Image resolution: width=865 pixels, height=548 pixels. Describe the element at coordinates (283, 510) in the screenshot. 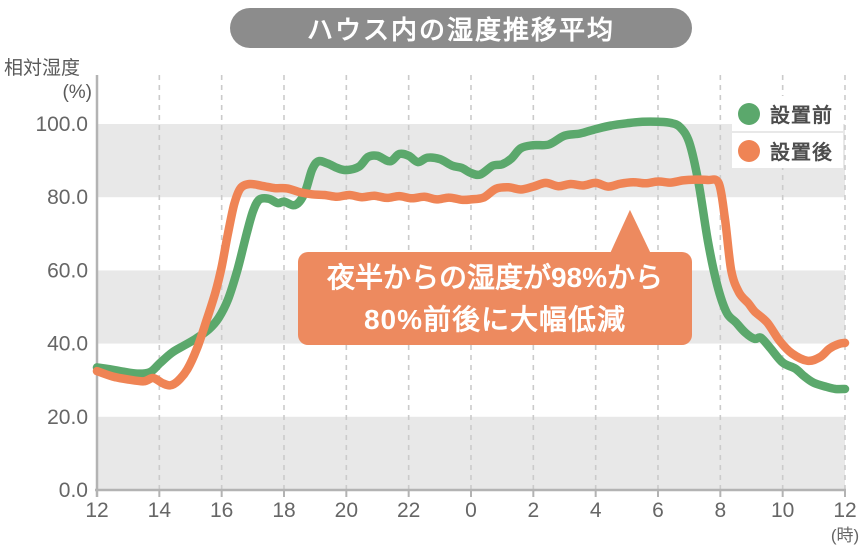

I see `x-tick-label: 18` at that location.